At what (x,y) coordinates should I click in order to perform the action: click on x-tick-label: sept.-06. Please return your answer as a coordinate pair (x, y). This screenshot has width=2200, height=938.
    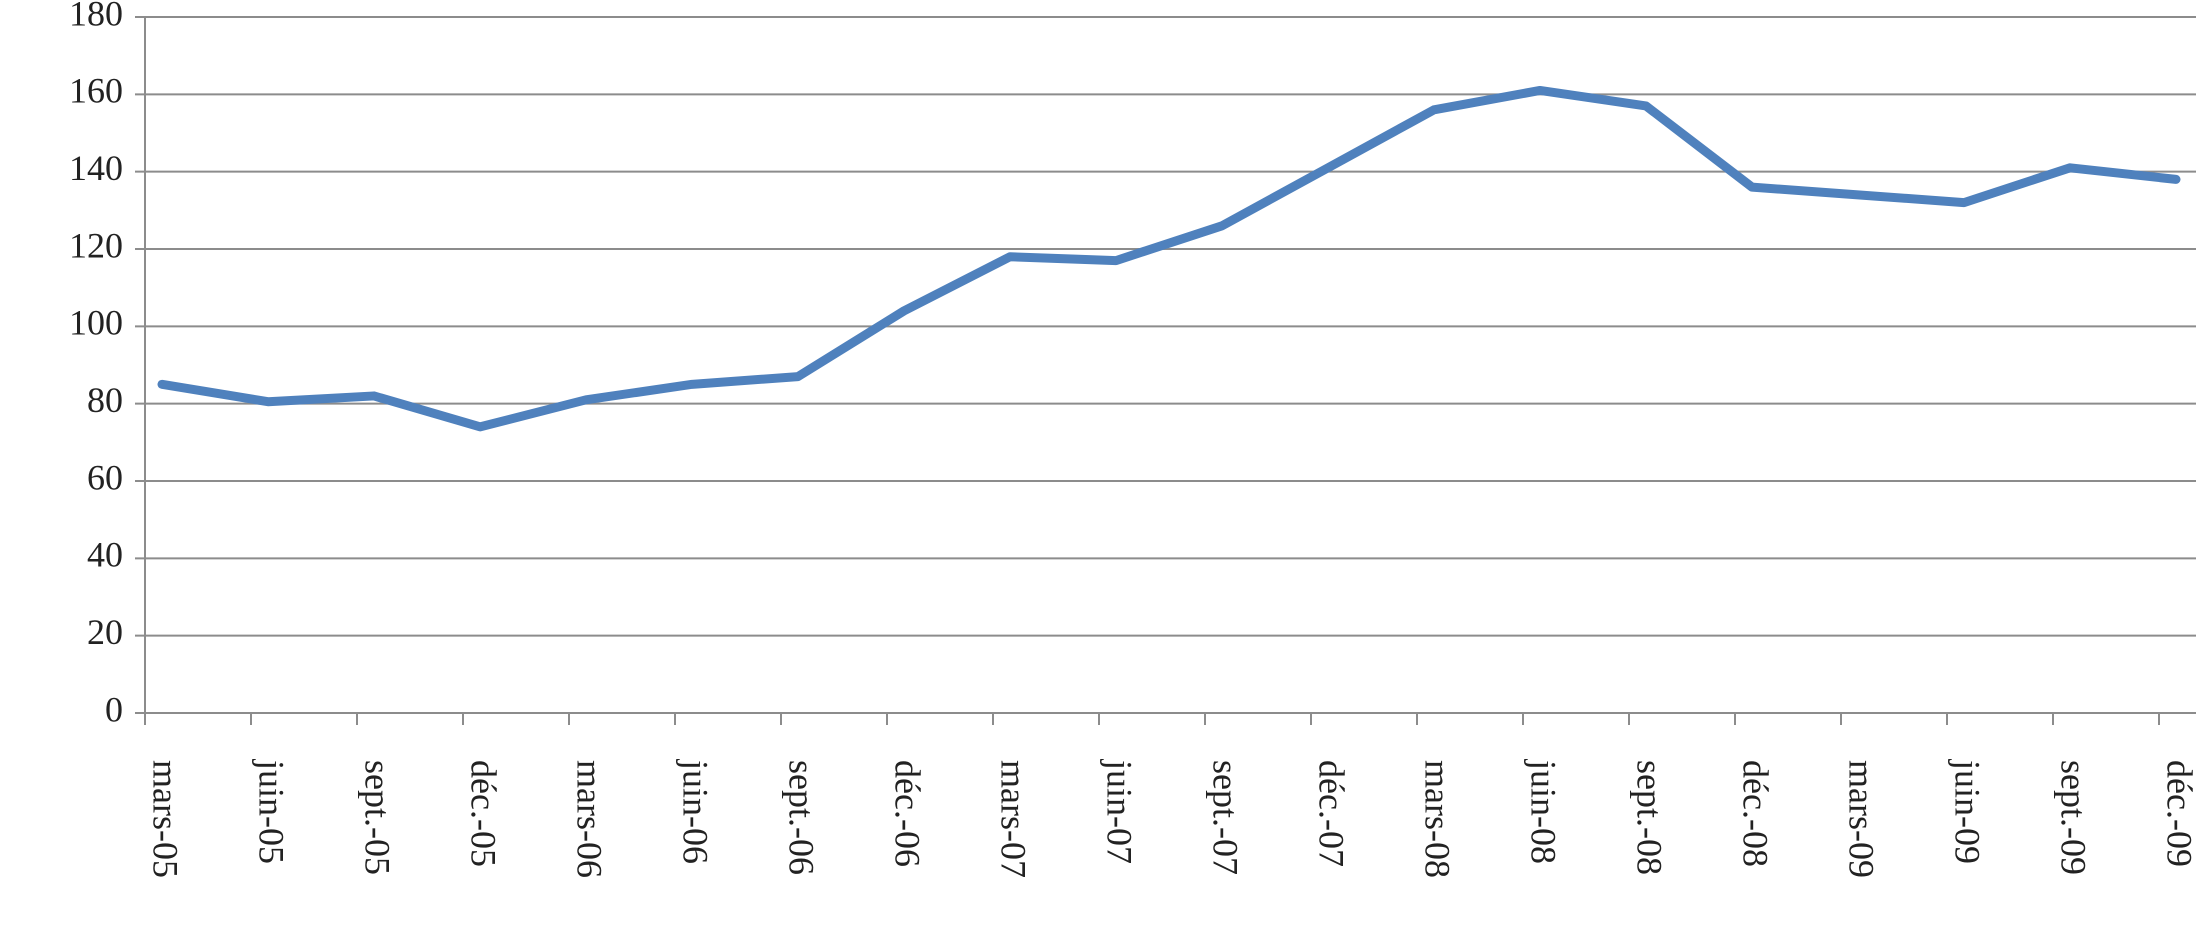
    Looking at the image, I should click on (802, 817).